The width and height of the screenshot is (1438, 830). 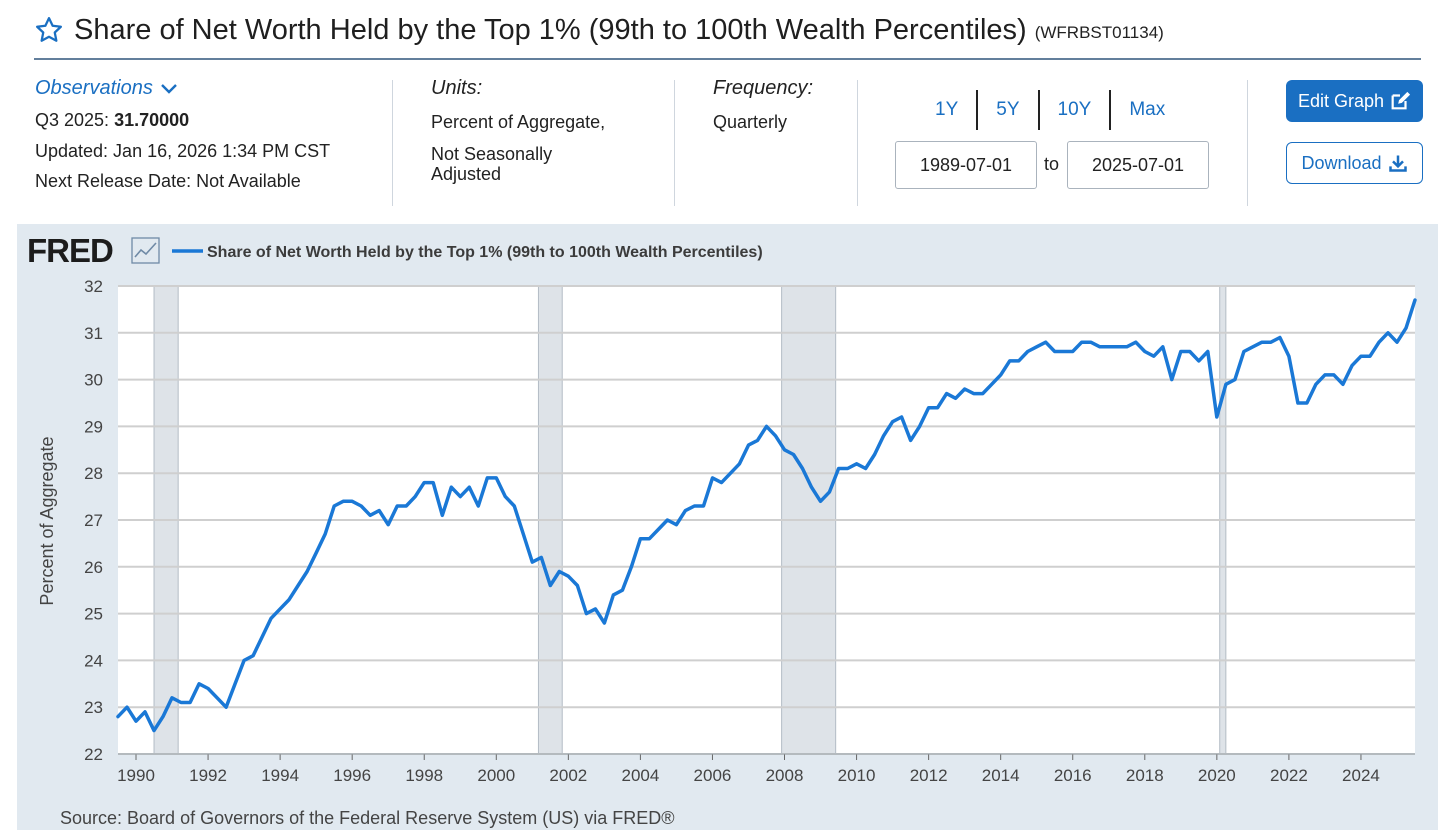 What do you see at coordinates (183, 150) in the screenshot?
I see `updated-text: Updated: Jan 16, 2026 1:34 PM CST` at bounding box center [183, 150].